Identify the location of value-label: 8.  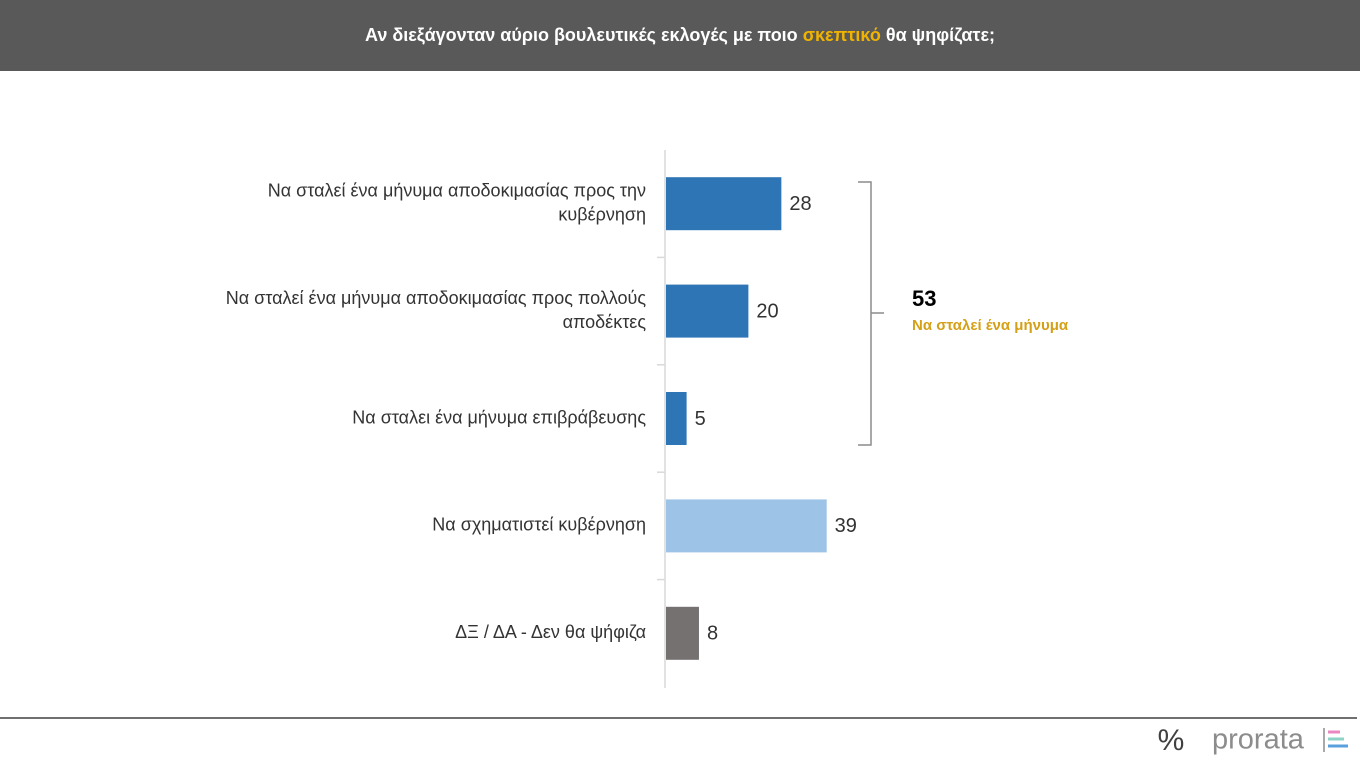
(712, 634).